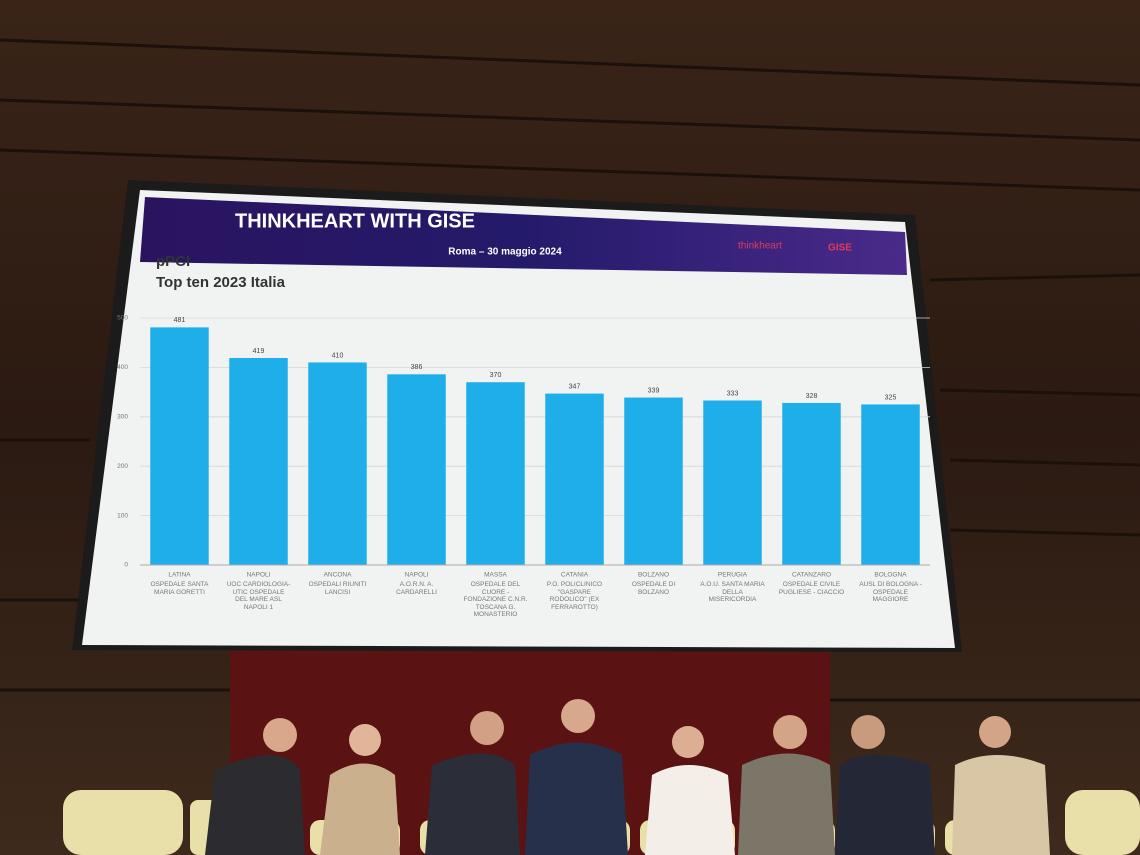 The width and height of the screenshot is (1140, 855). What do you see at coordinates (338, 355) in the screenshot?
I see `value-label: 410` at bounding box center [338, 355].